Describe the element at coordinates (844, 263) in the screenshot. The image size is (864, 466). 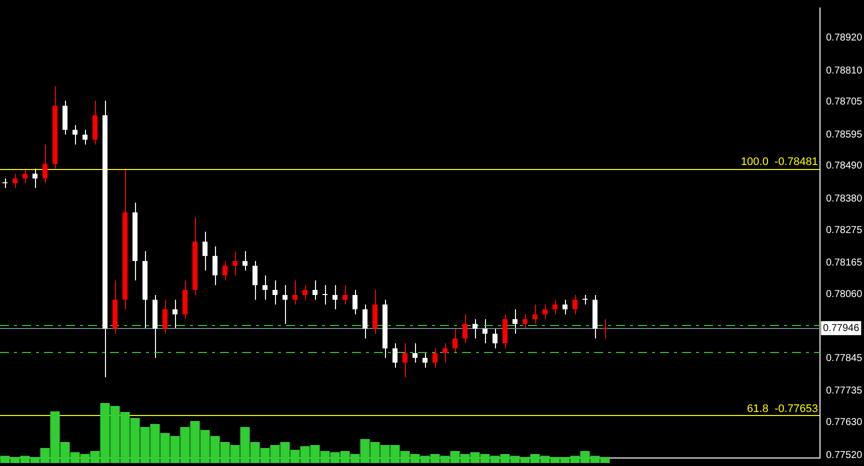
I see `y-tick-label: 0.78165` at that location.